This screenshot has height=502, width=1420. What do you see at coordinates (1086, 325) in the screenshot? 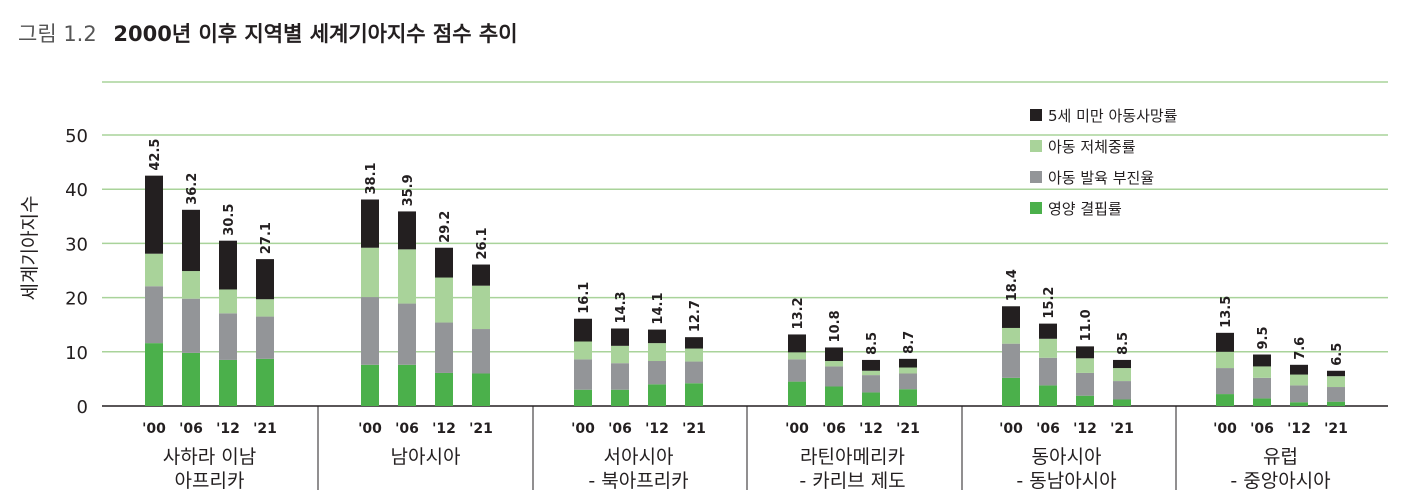
I see `bar-total-label: 11.0` at bounding box center [1086, 325].